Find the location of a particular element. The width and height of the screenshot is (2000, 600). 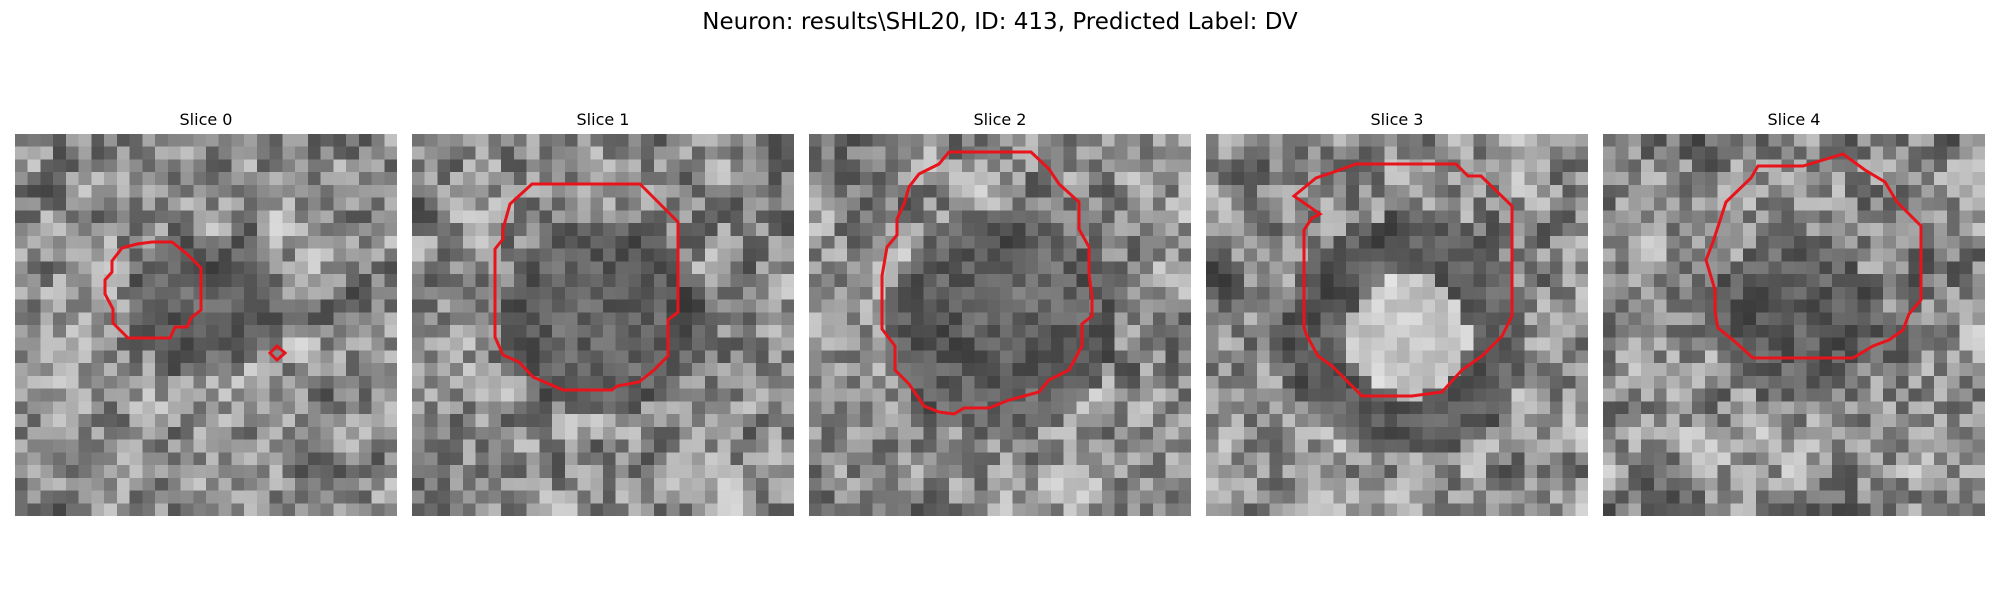

slice-panel-2: Slice 2 is located at coordinates (1000, 313).